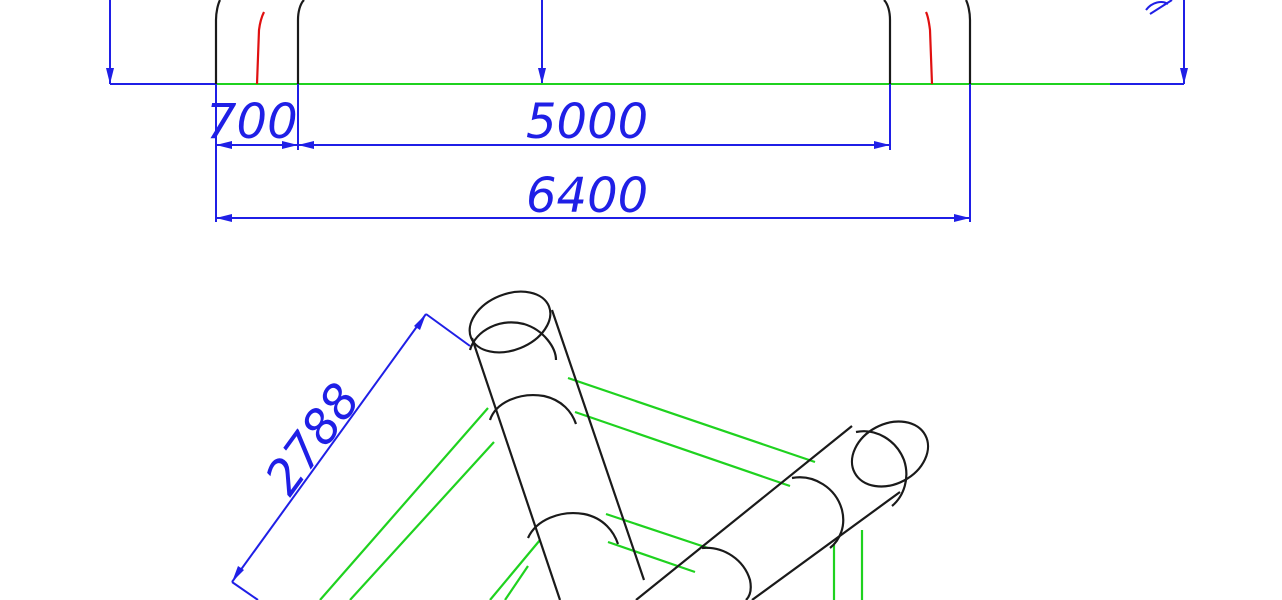 The image size is (1282, 600). What do you see at coordinates (962, 218) in the screenshot?
I see `dim-arrow-outer-right` at bounding box center [962, 218].